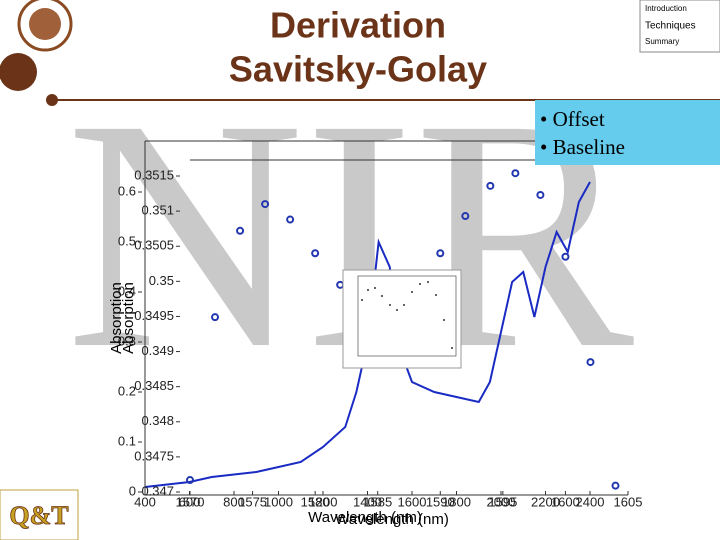 Image resolution: width=720 pixels, height=540 pixels. Describe the element at coordinates (358, 25) in the screenshot. I see `title-line: Derivation` at that location.